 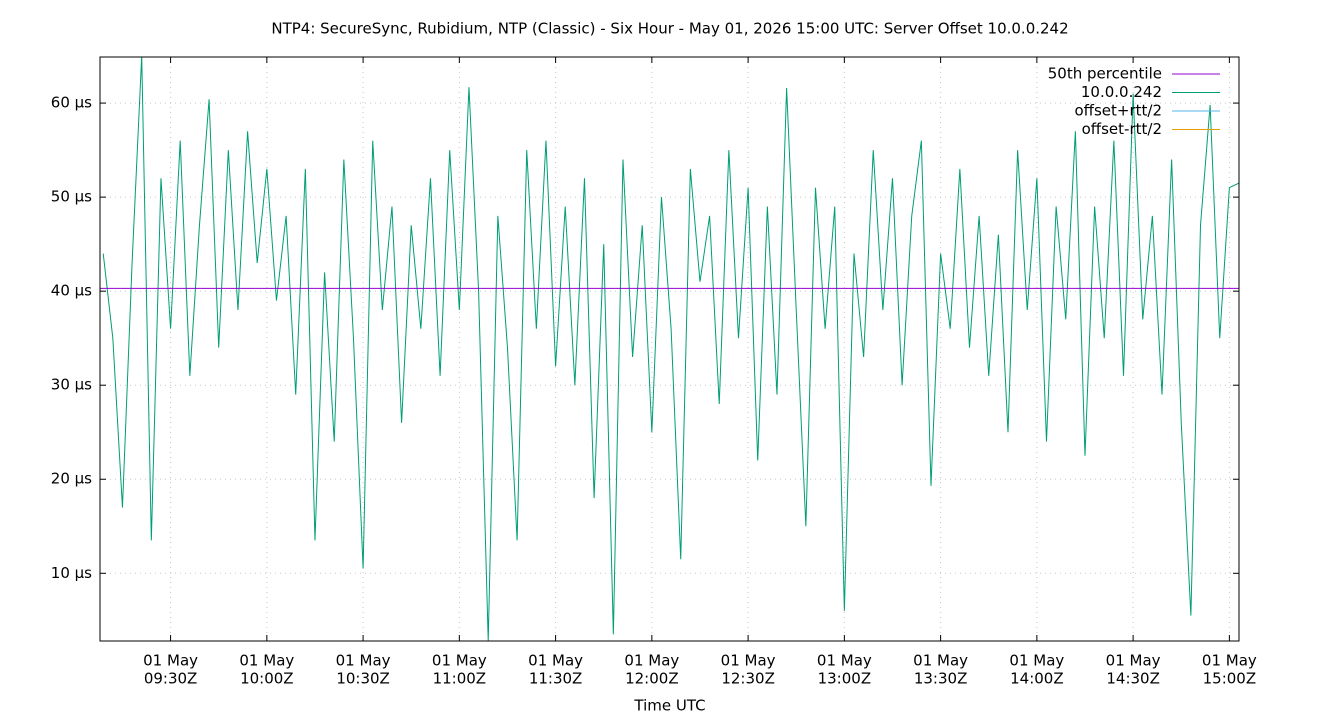 What do you see at coordinates (941, 679) in the screenshot?
I see `x-tick-label: 13:30Z` at bounding box center [941, 679].